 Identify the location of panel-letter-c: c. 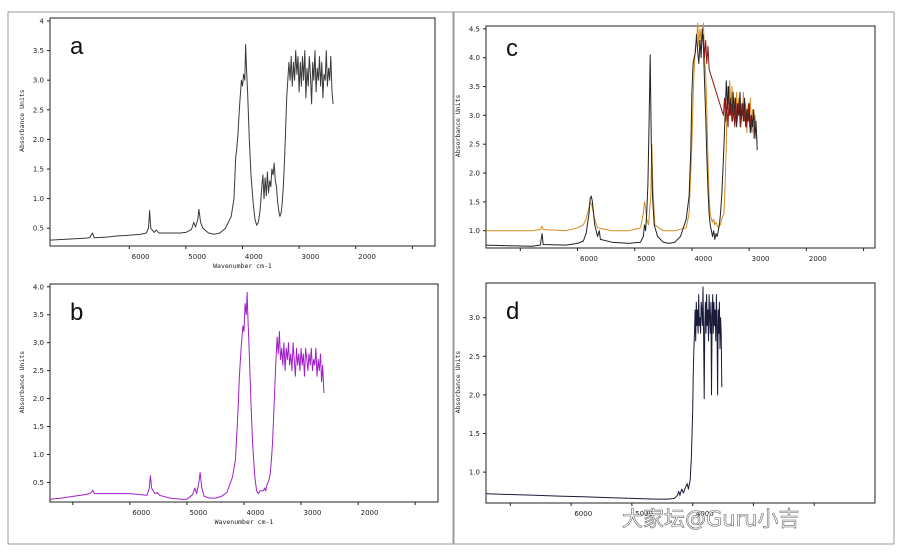
(512, 48).